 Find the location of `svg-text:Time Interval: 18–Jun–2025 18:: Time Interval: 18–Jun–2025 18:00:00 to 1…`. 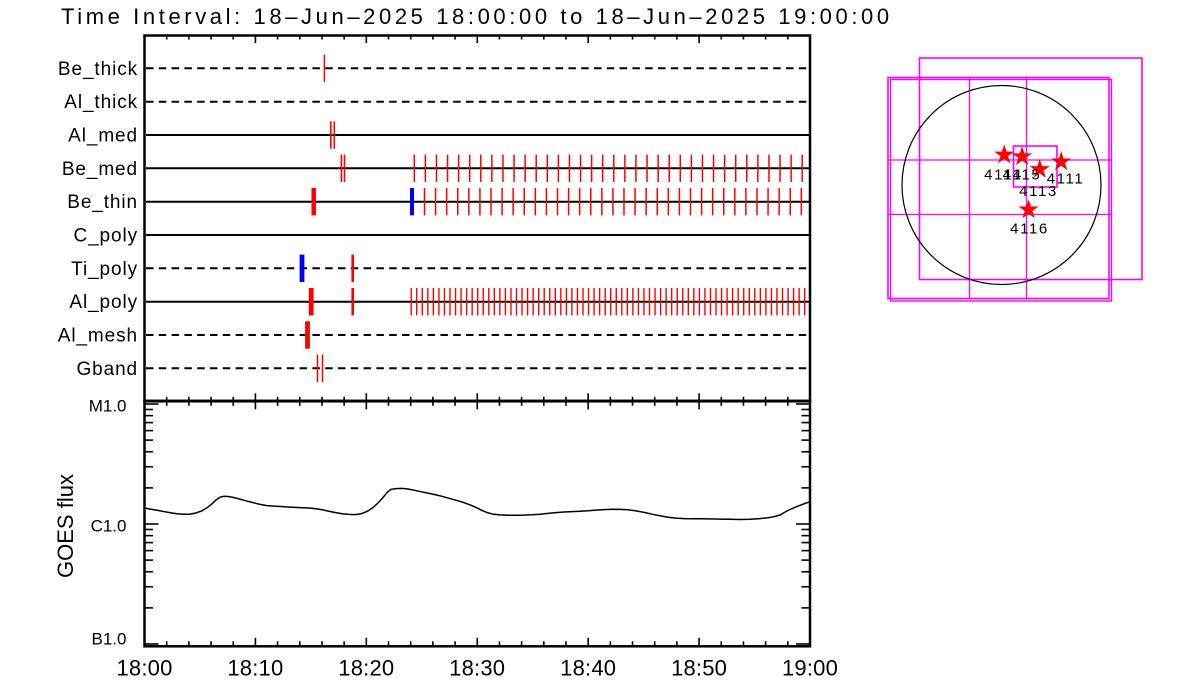

svg-text:Time Interval: 18–Jun–2025 18:: Time Interval: 18–Jun–2025 18:00:00 to 1… is located at coordinates (477, 16).